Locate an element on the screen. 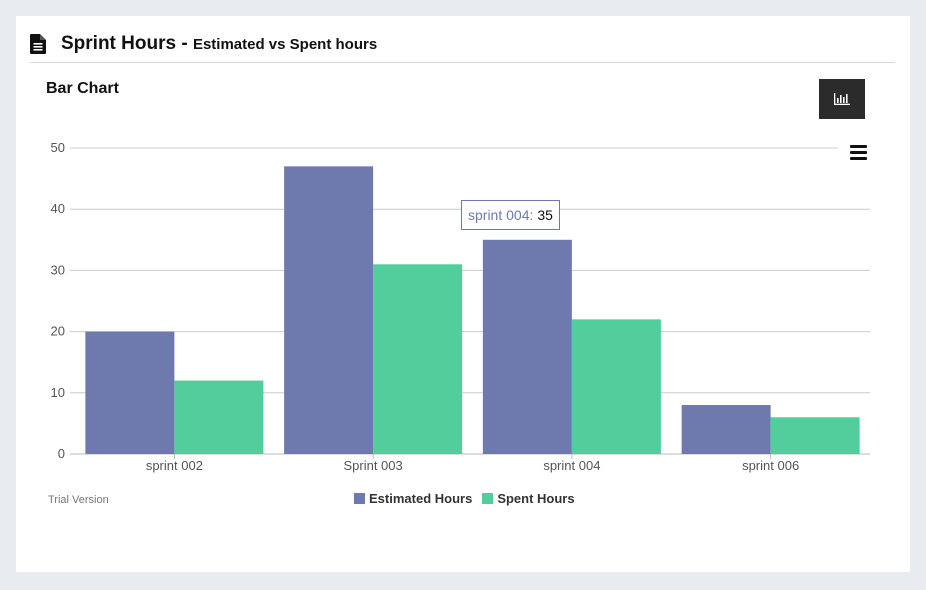 Image resolution: width=926 pixels, height=590 pixels. tooltip-value: 35 is located at coordinates (545, 215).